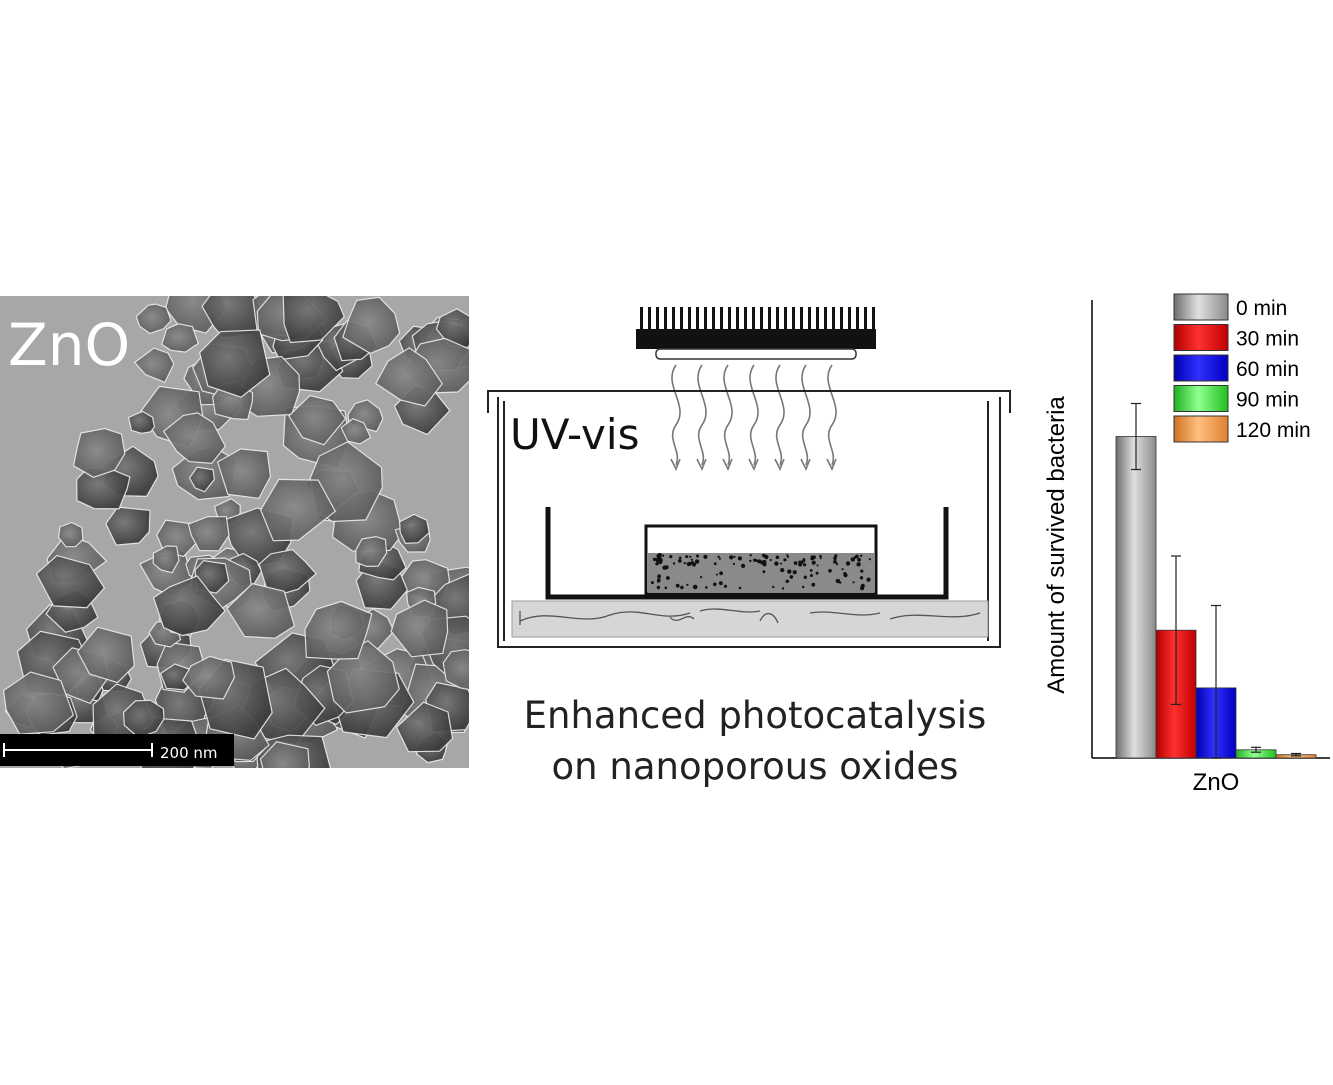 This screenshot has width=1333, height=1085. Describe the element at coordinates (1056, 545) in the screenshot. I see `y-axis-label: Amount of survived bacteria` at that location.